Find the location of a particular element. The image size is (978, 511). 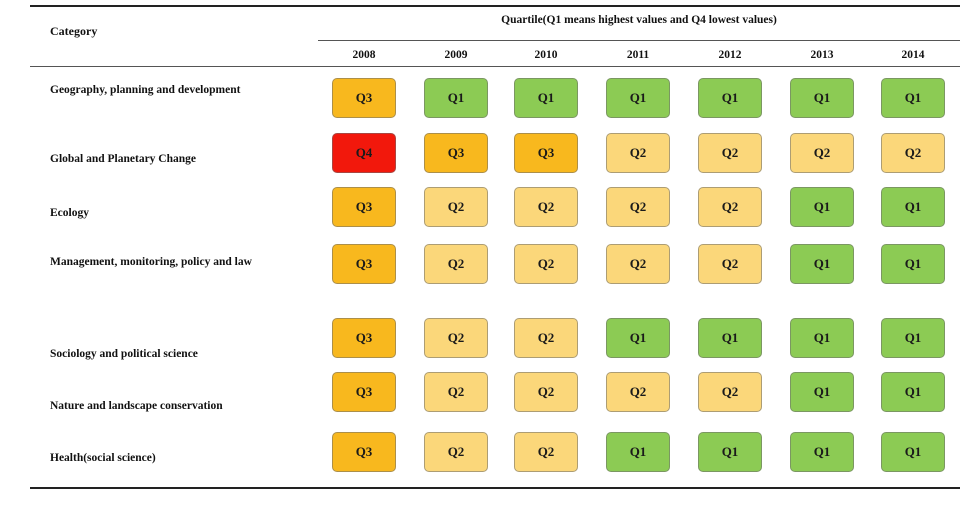

table-row: Health(social science) Q3 Q2 Q2 Q1 Q1 Q1 Q1 is located at coordinates (489, 459).